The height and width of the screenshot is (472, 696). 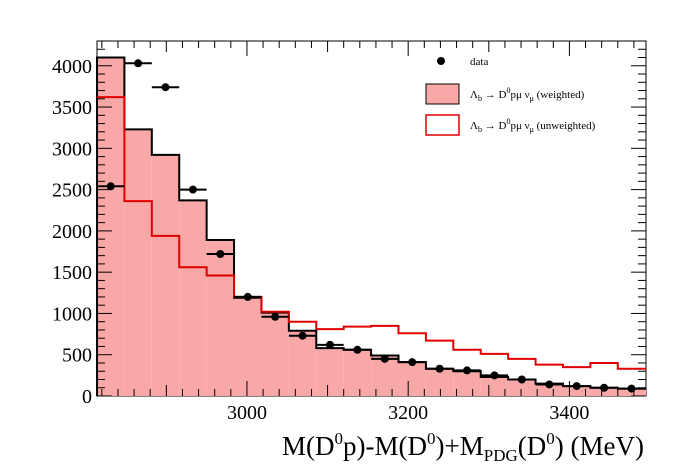 What do you see at coordinates (72, 191) in the screenshot?
I see `y-tick-label: 2500` at bounding box center [72, 191].